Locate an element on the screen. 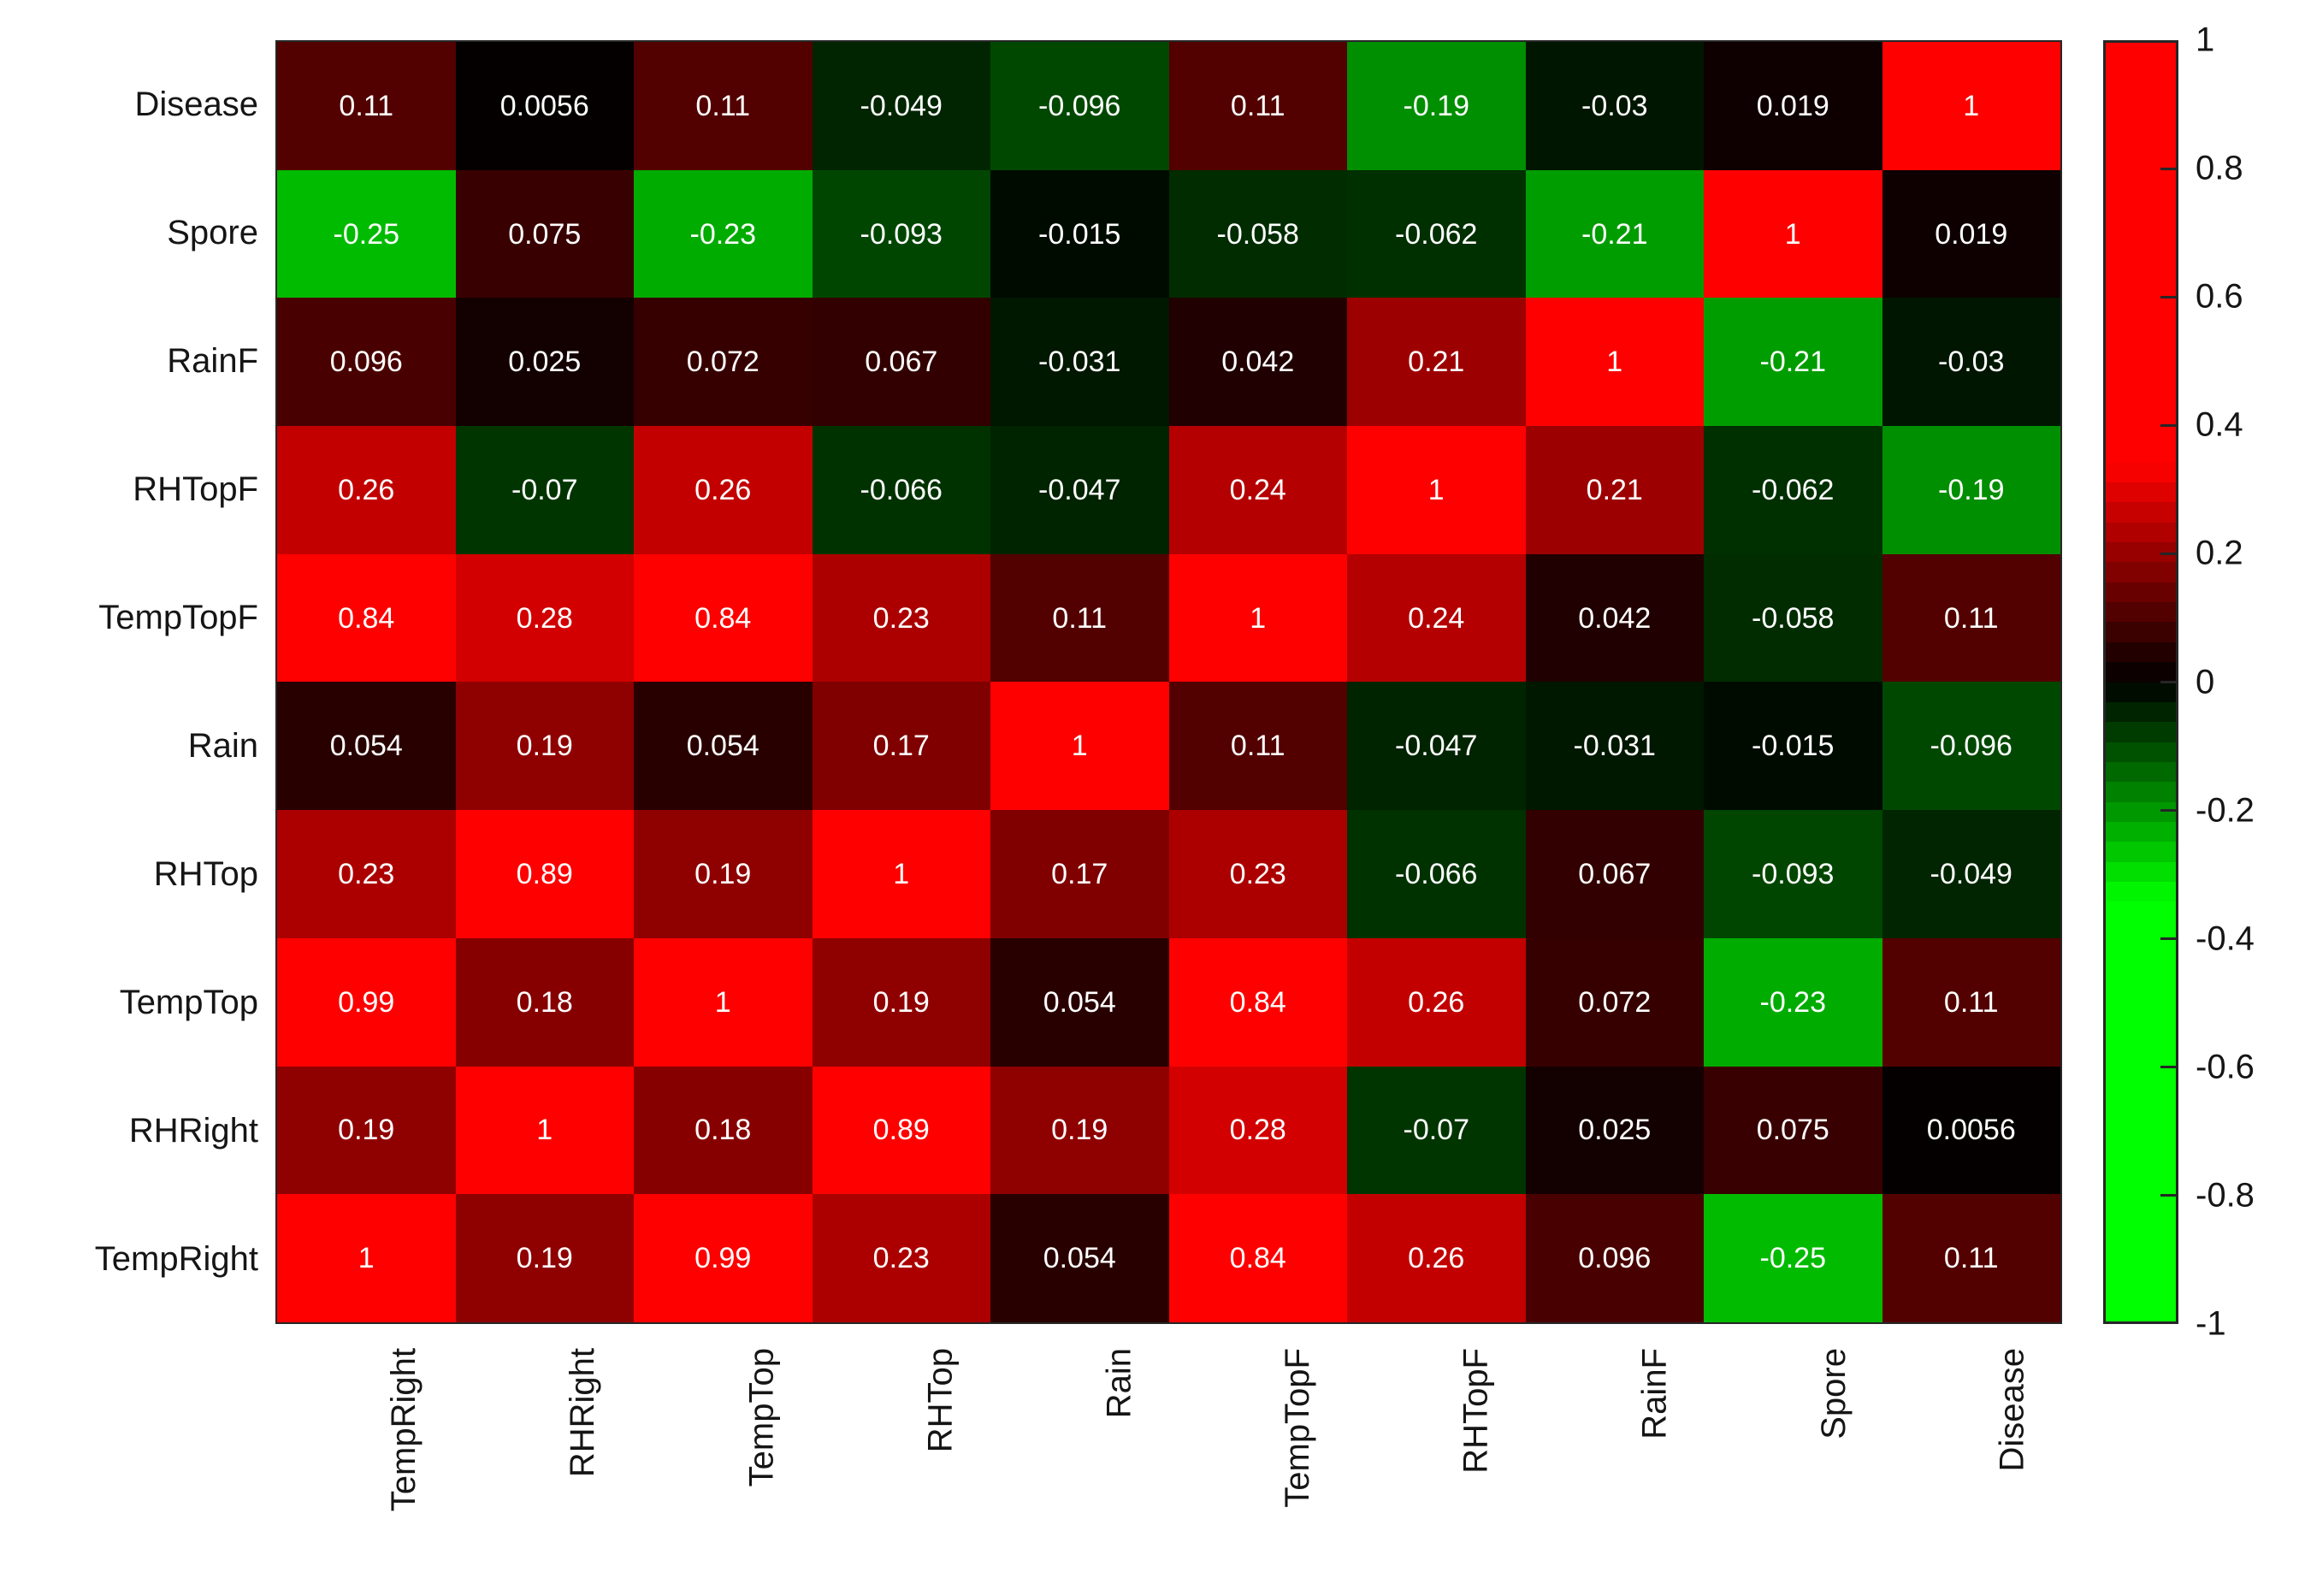 Image resolution: width=2305 pixels, height=1596 pixels. heatmap-cell: 0.24 is located at coordinates (1258, 490).